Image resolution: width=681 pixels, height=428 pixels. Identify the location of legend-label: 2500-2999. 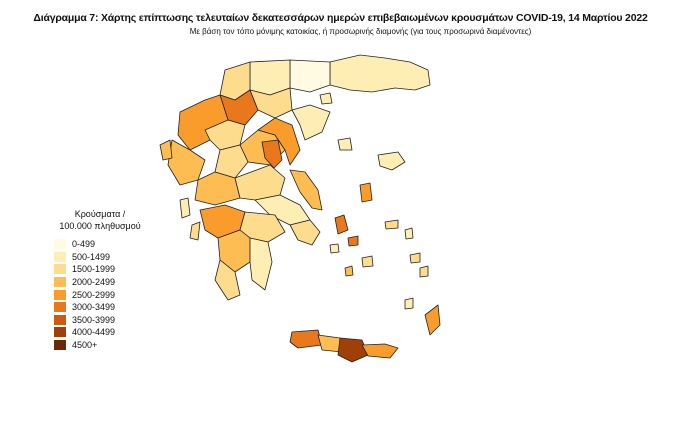
(94, 294).